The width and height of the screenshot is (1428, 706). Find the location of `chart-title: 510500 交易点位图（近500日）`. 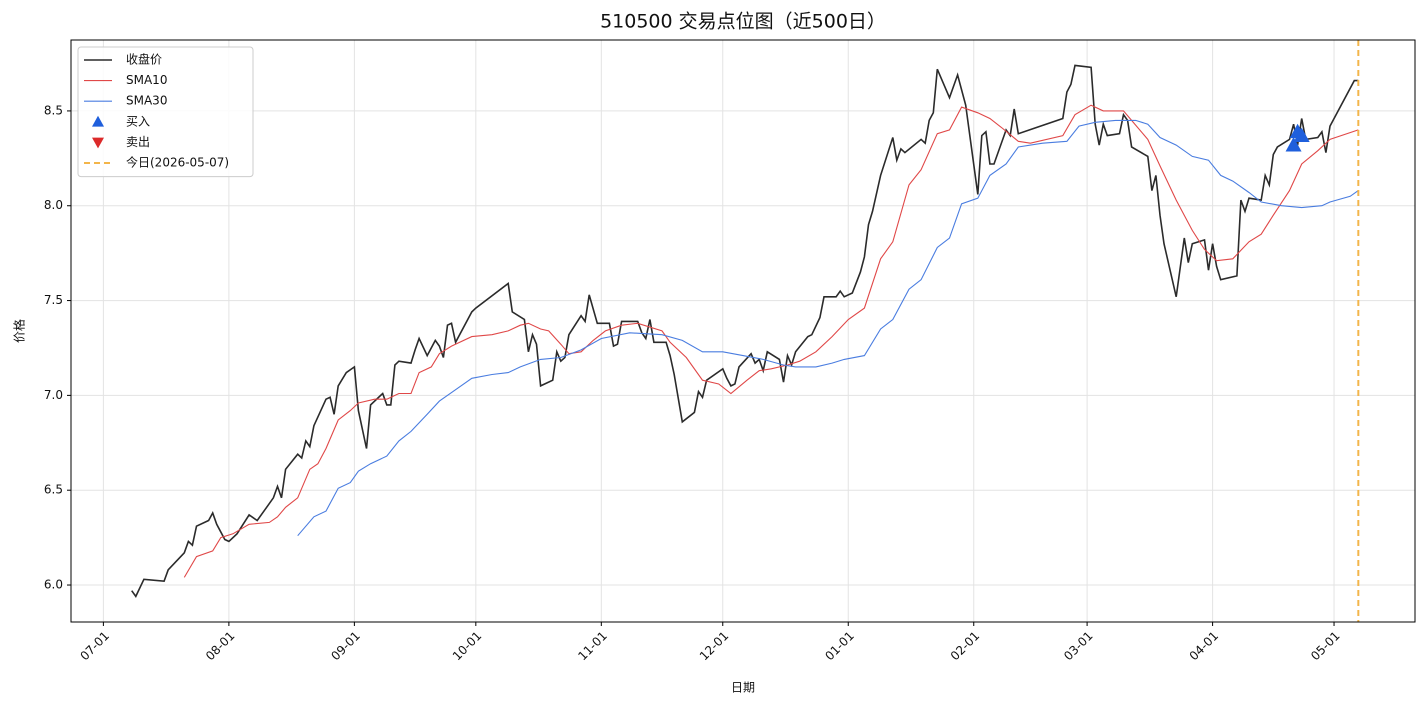

chart-title: 510500 交易点位图（近500日） is located at coordinates (743, 22).